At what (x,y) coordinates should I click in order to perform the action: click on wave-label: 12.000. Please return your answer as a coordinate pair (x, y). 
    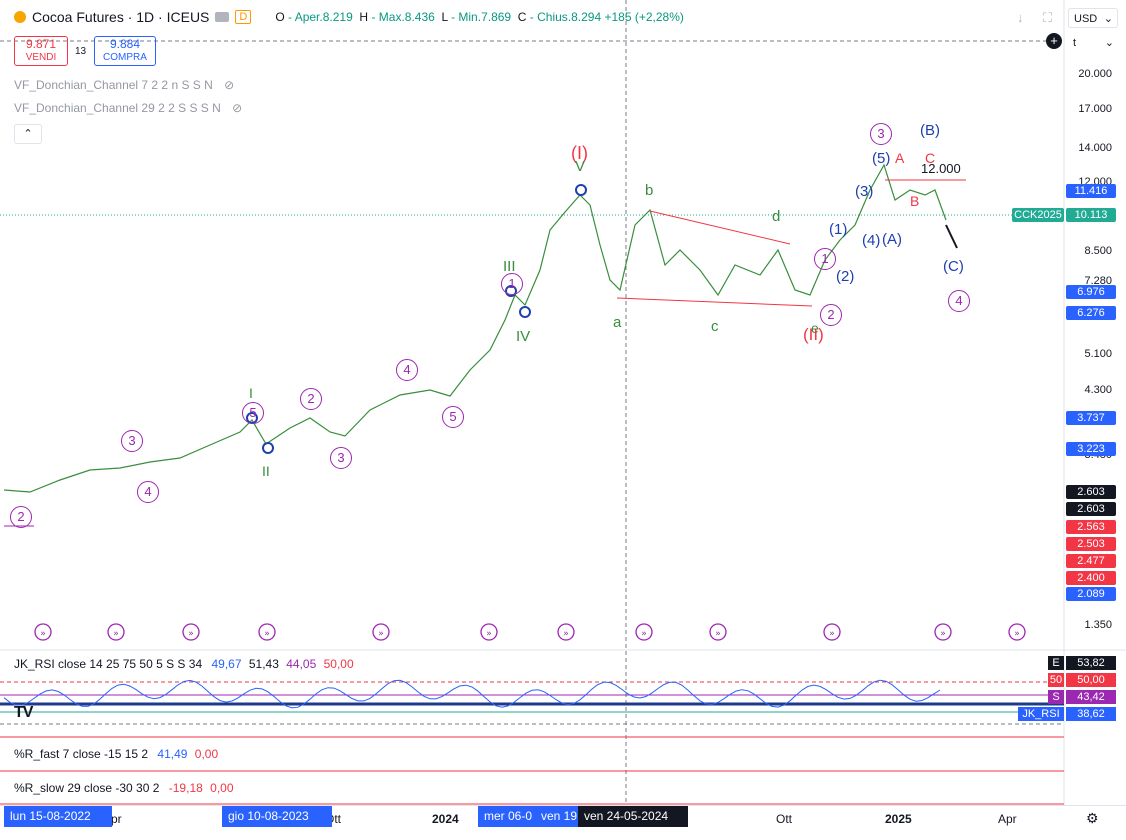
    Looking at the image, I should click on (941, 168).